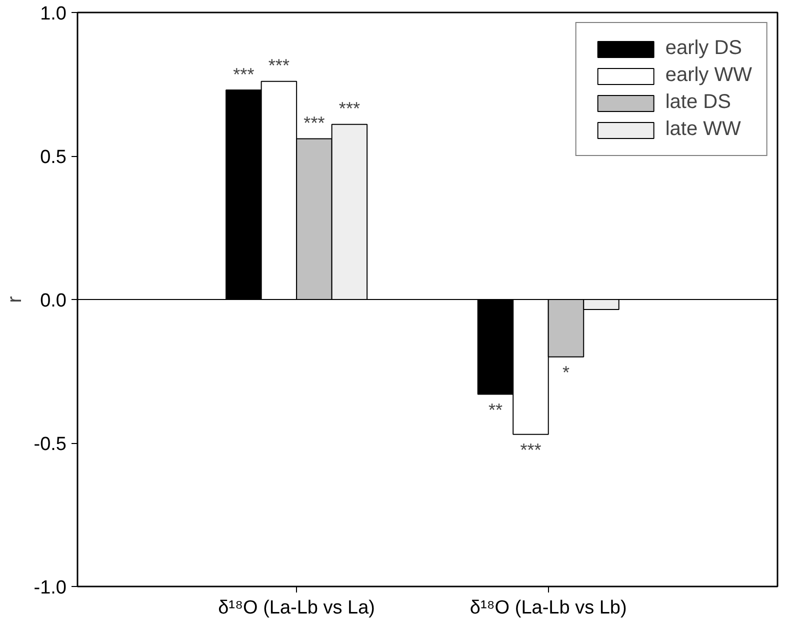 Image resolution: width=791 pixels, height=636 pixels. I want to click on y-axis-title: r, so click(15, 299).